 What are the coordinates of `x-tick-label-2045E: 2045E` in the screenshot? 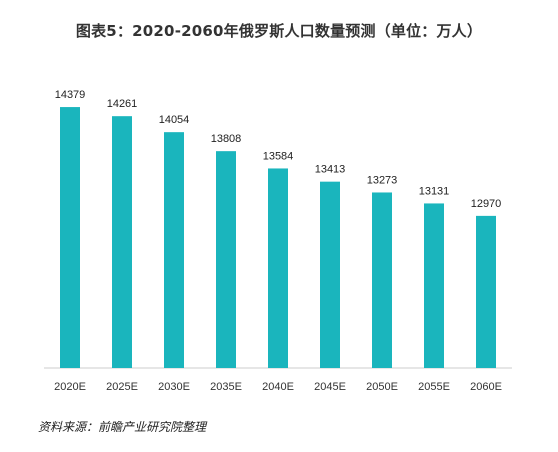 It's located at (330, 387).